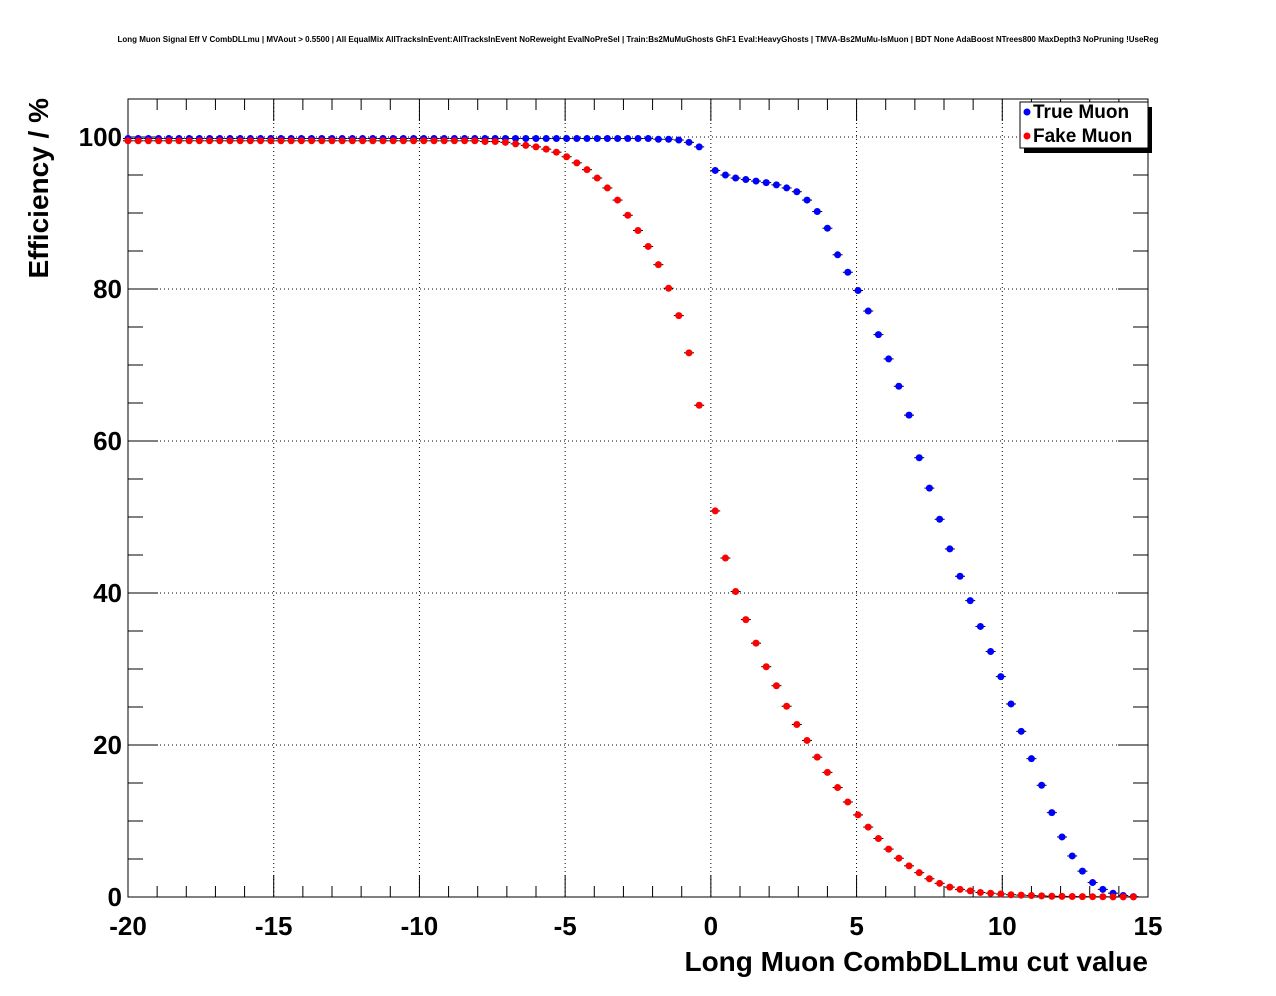  Describe the element at coordinates (916, 961) in the screenshot. I see `x-axis-label: Long Muon CombDLLmu cut value` at that location.